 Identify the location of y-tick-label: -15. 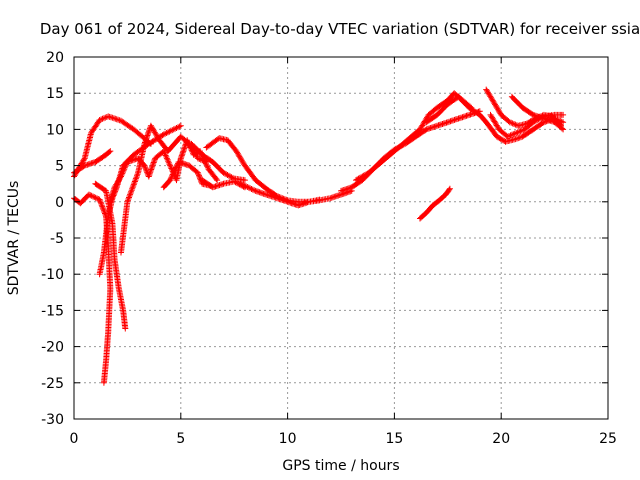
(52, 311).